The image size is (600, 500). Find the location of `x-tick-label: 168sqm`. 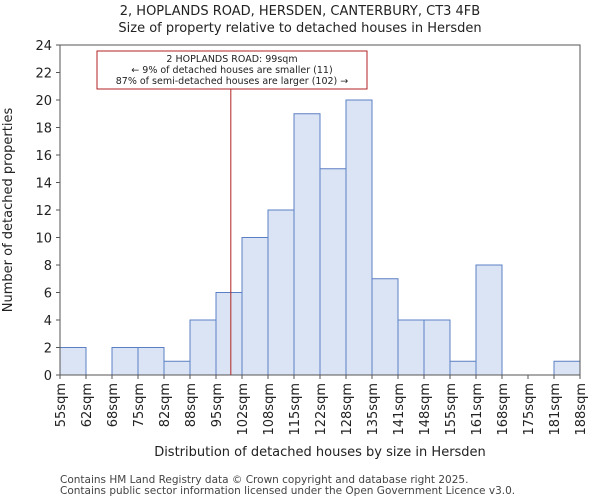

x-tick-label: 168sqm is located at coordinates (503, 409).